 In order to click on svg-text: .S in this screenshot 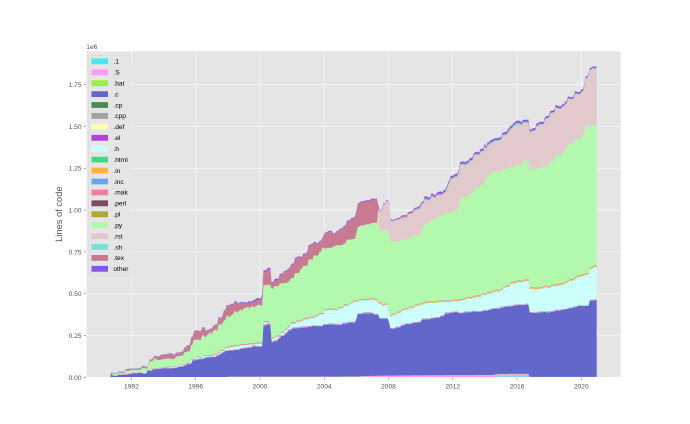, I will do `click(116, 73)`.